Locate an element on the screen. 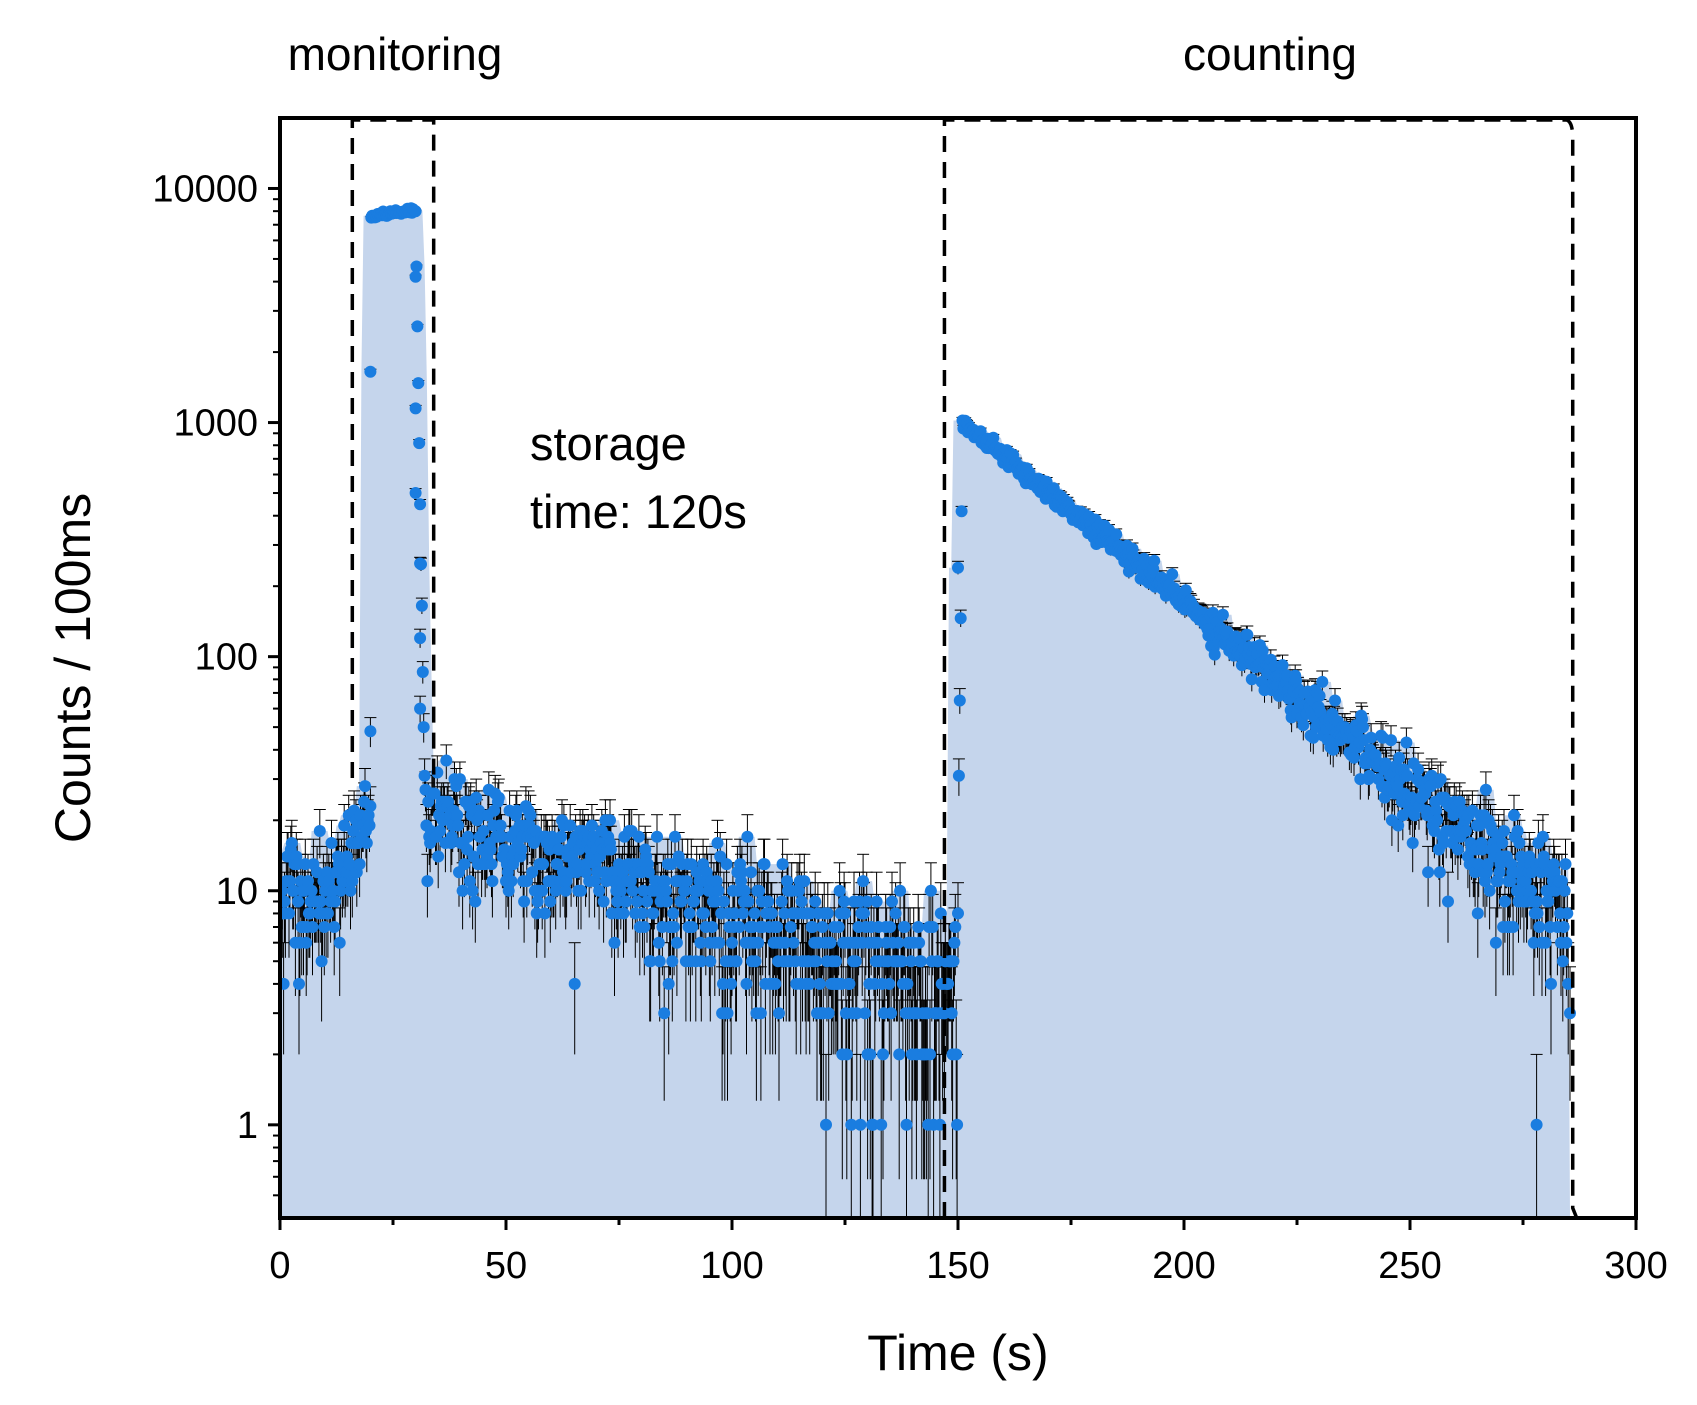  y-axis: 1 10 100 1000 10000 is located at coordinates (216, 682).